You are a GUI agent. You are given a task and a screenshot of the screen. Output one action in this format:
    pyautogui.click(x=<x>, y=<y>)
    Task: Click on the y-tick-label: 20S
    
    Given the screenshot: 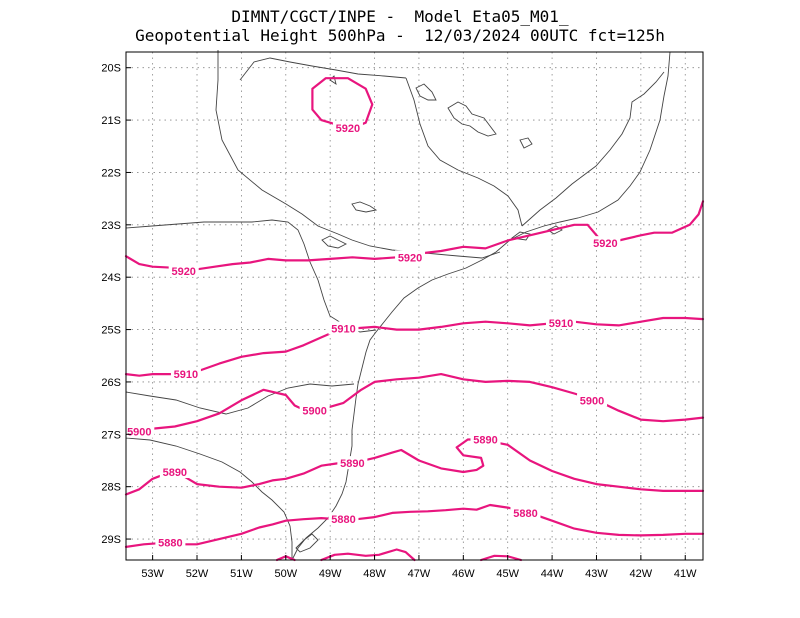 What is the action you would take?
    pyautogui.click(x=111, y=69)
    